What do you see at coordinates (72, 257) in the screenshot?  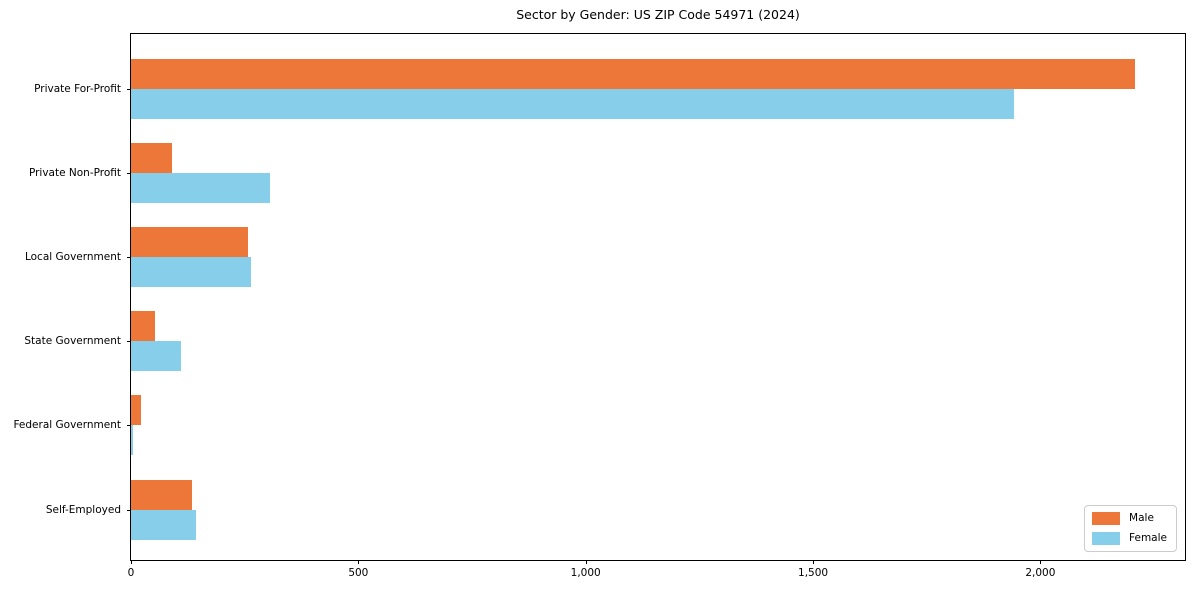 I see `y-tick-label-local-government: Local Government` at bounding box center [72, 257].